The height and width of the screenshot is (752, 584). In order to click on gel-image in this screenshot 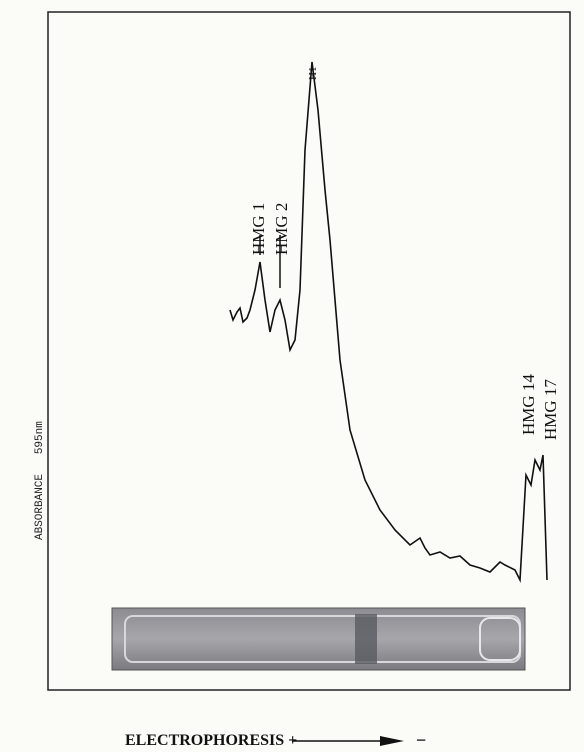, I will do `click(318, 639)`.